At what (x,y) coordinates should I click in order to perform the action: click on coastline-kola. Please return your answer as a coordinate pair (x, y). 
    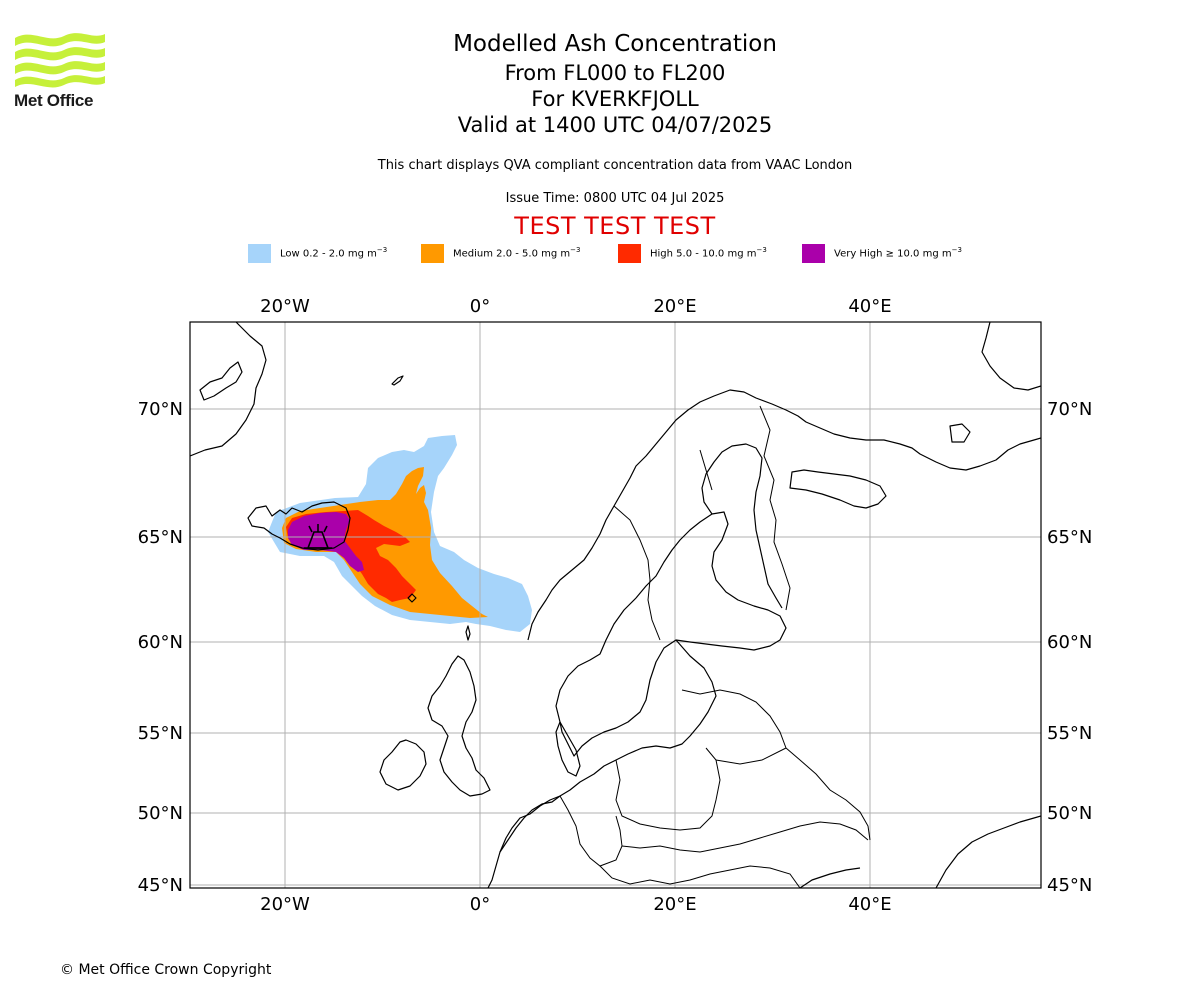
    Looking at the image, I should click on (838, 489).